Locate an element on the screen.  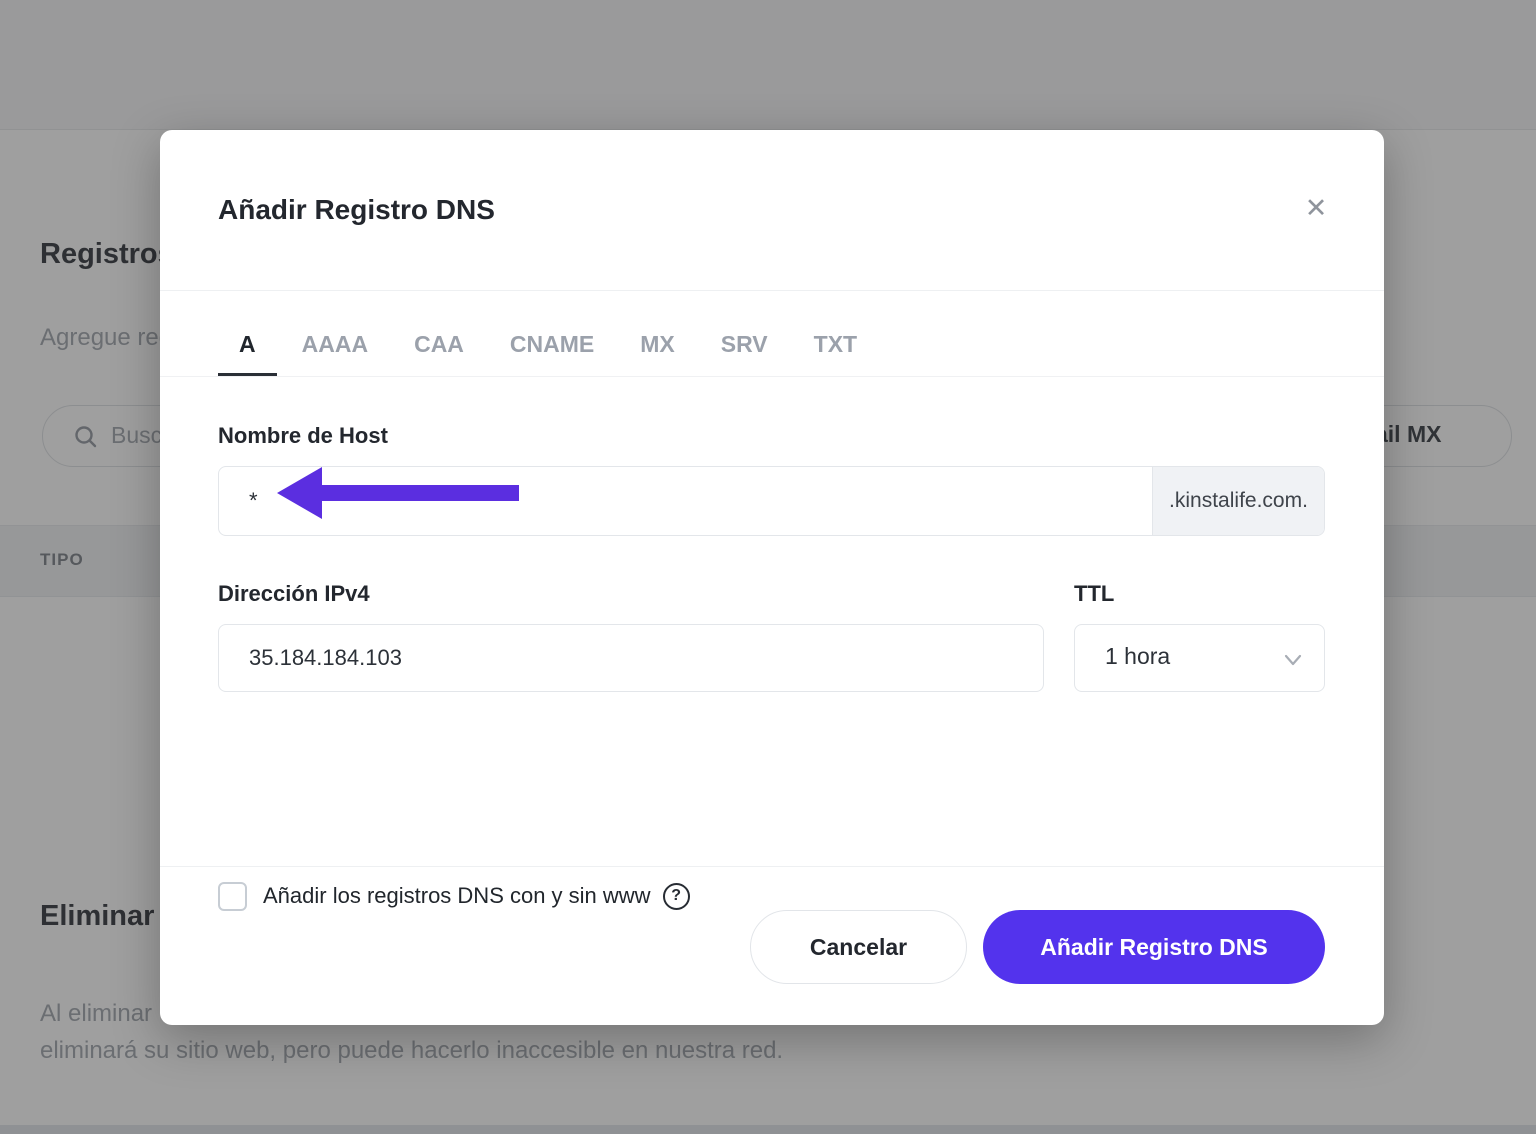
ipv4-input is located at coordinates (631, 658).